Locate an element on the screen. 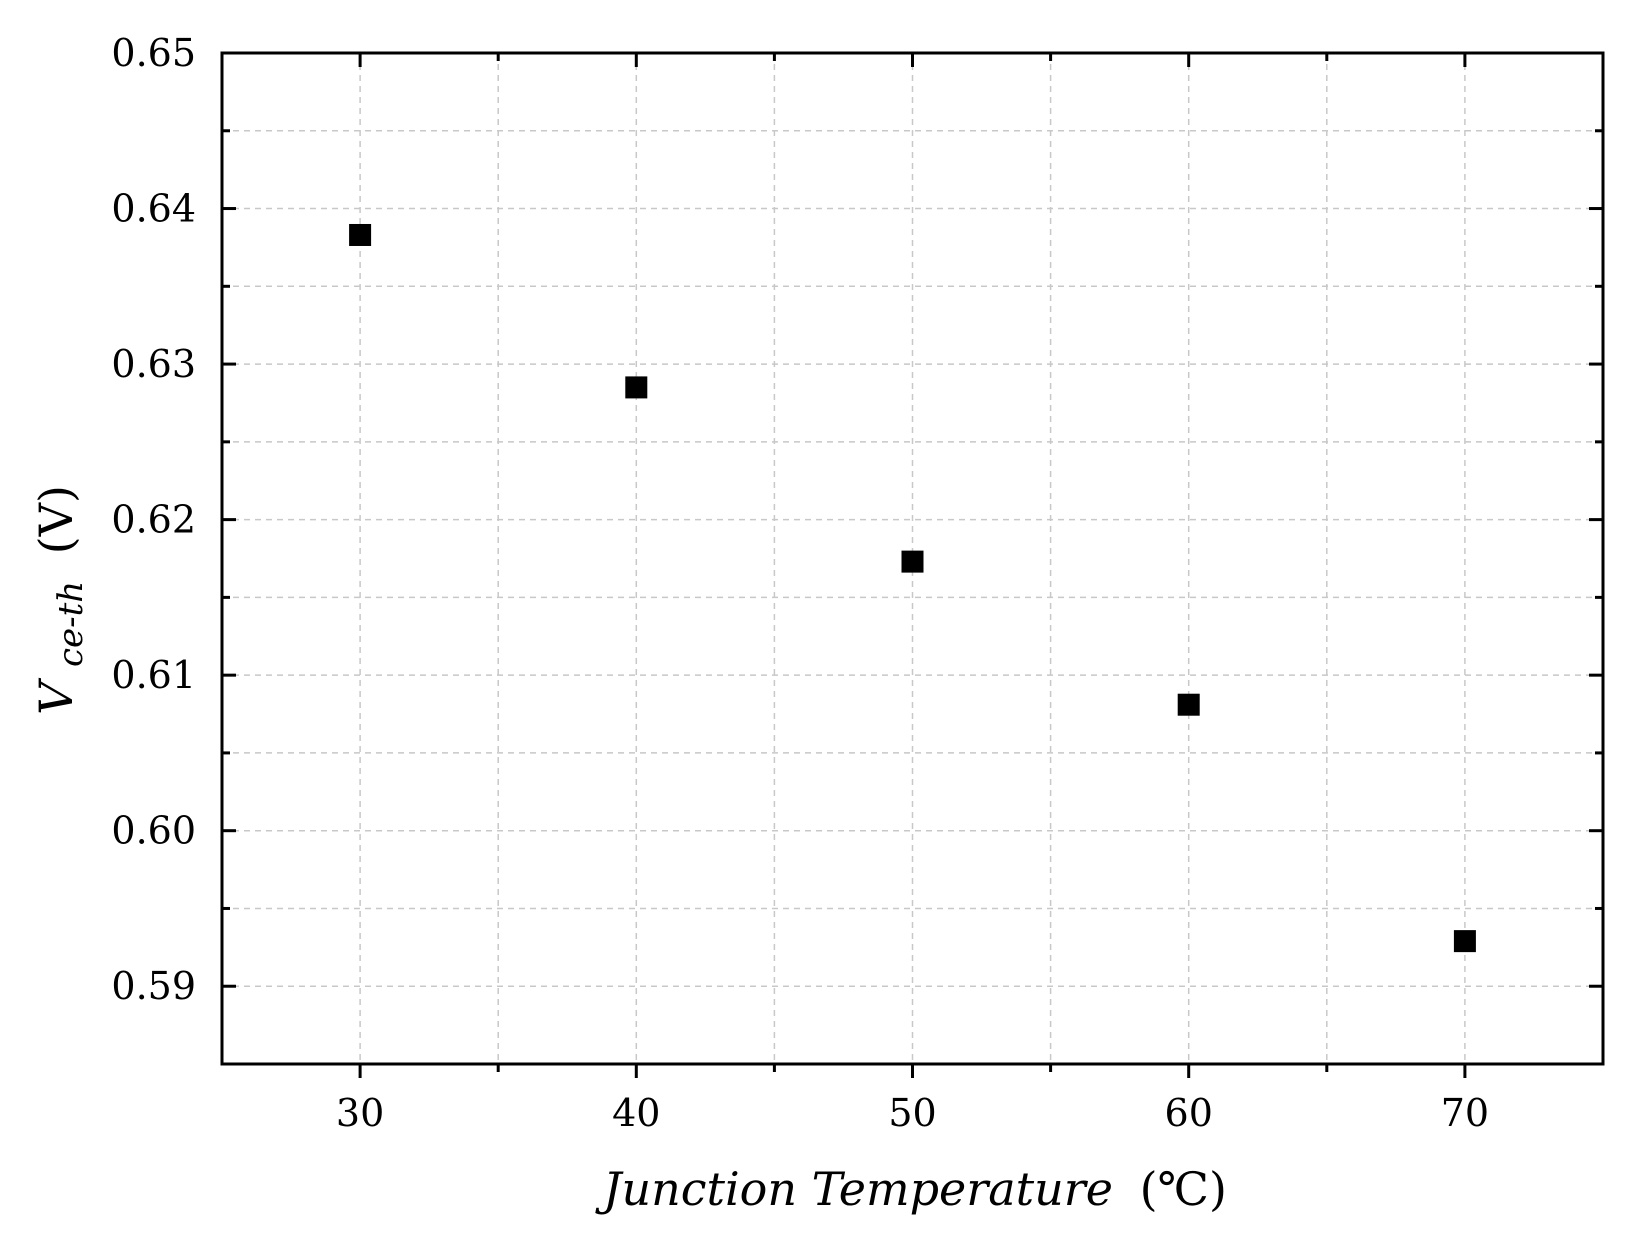 The image size is (1628, 1239). x-tick-label: 40 is located at coordinates (636, 1113).